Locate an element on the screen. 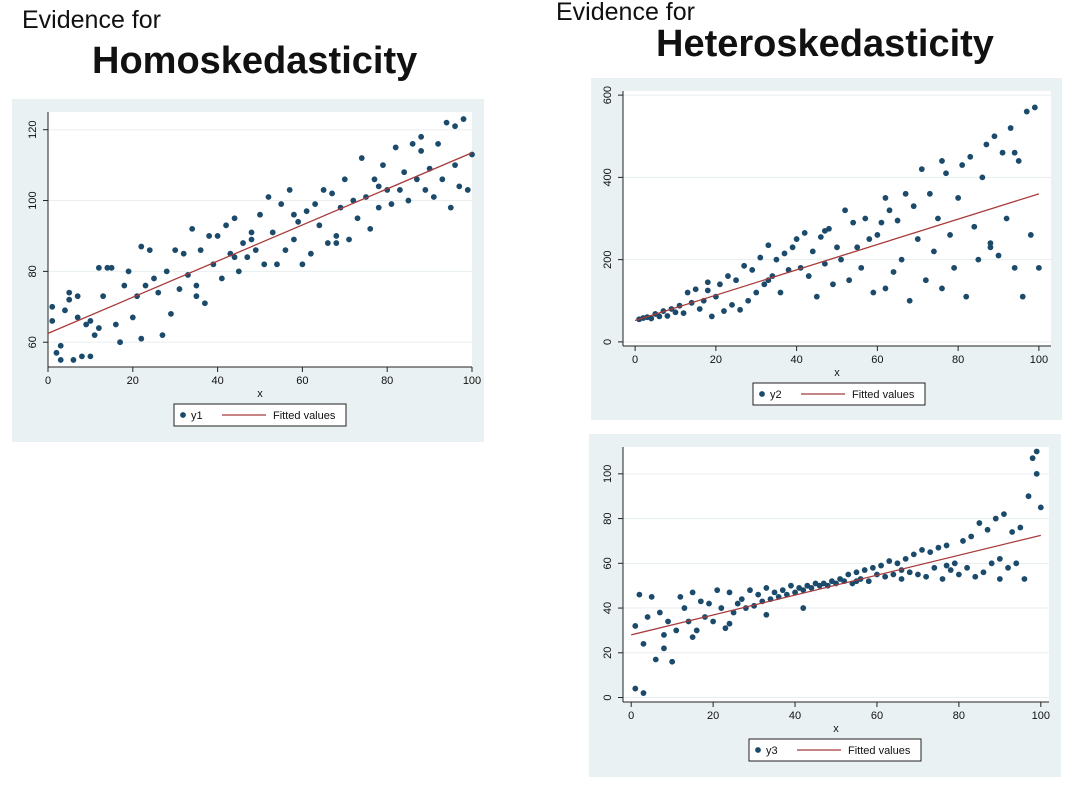 The image size is (1074, 792). y-tick-label: 120 is located at coordinates (33, 130).